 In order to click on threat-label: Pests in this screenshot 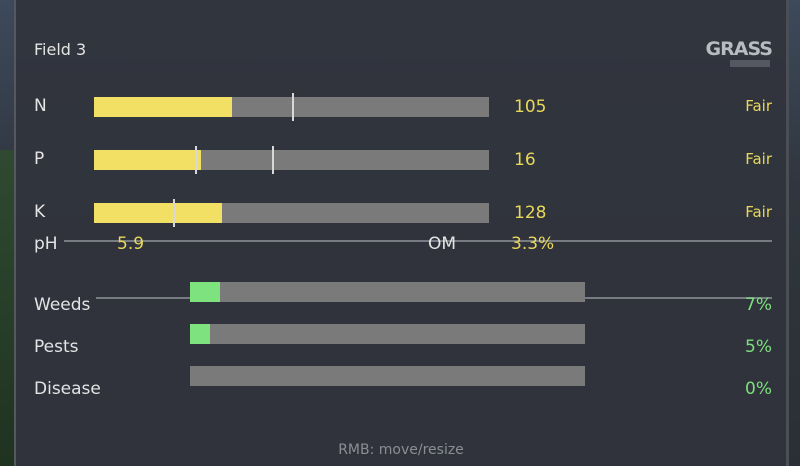, I will do `click(56, 347)`.